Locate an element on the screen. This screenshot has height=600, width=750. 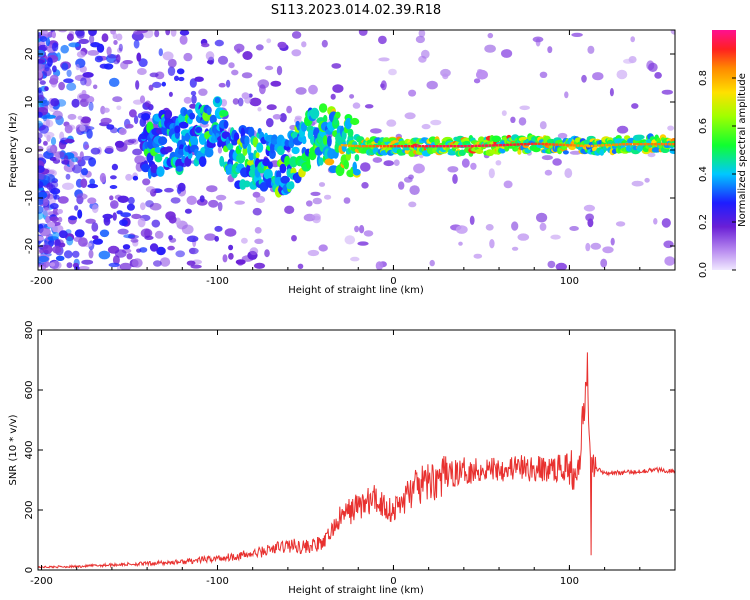
y-tick-label: -20 is located at coordinates (29, 246).